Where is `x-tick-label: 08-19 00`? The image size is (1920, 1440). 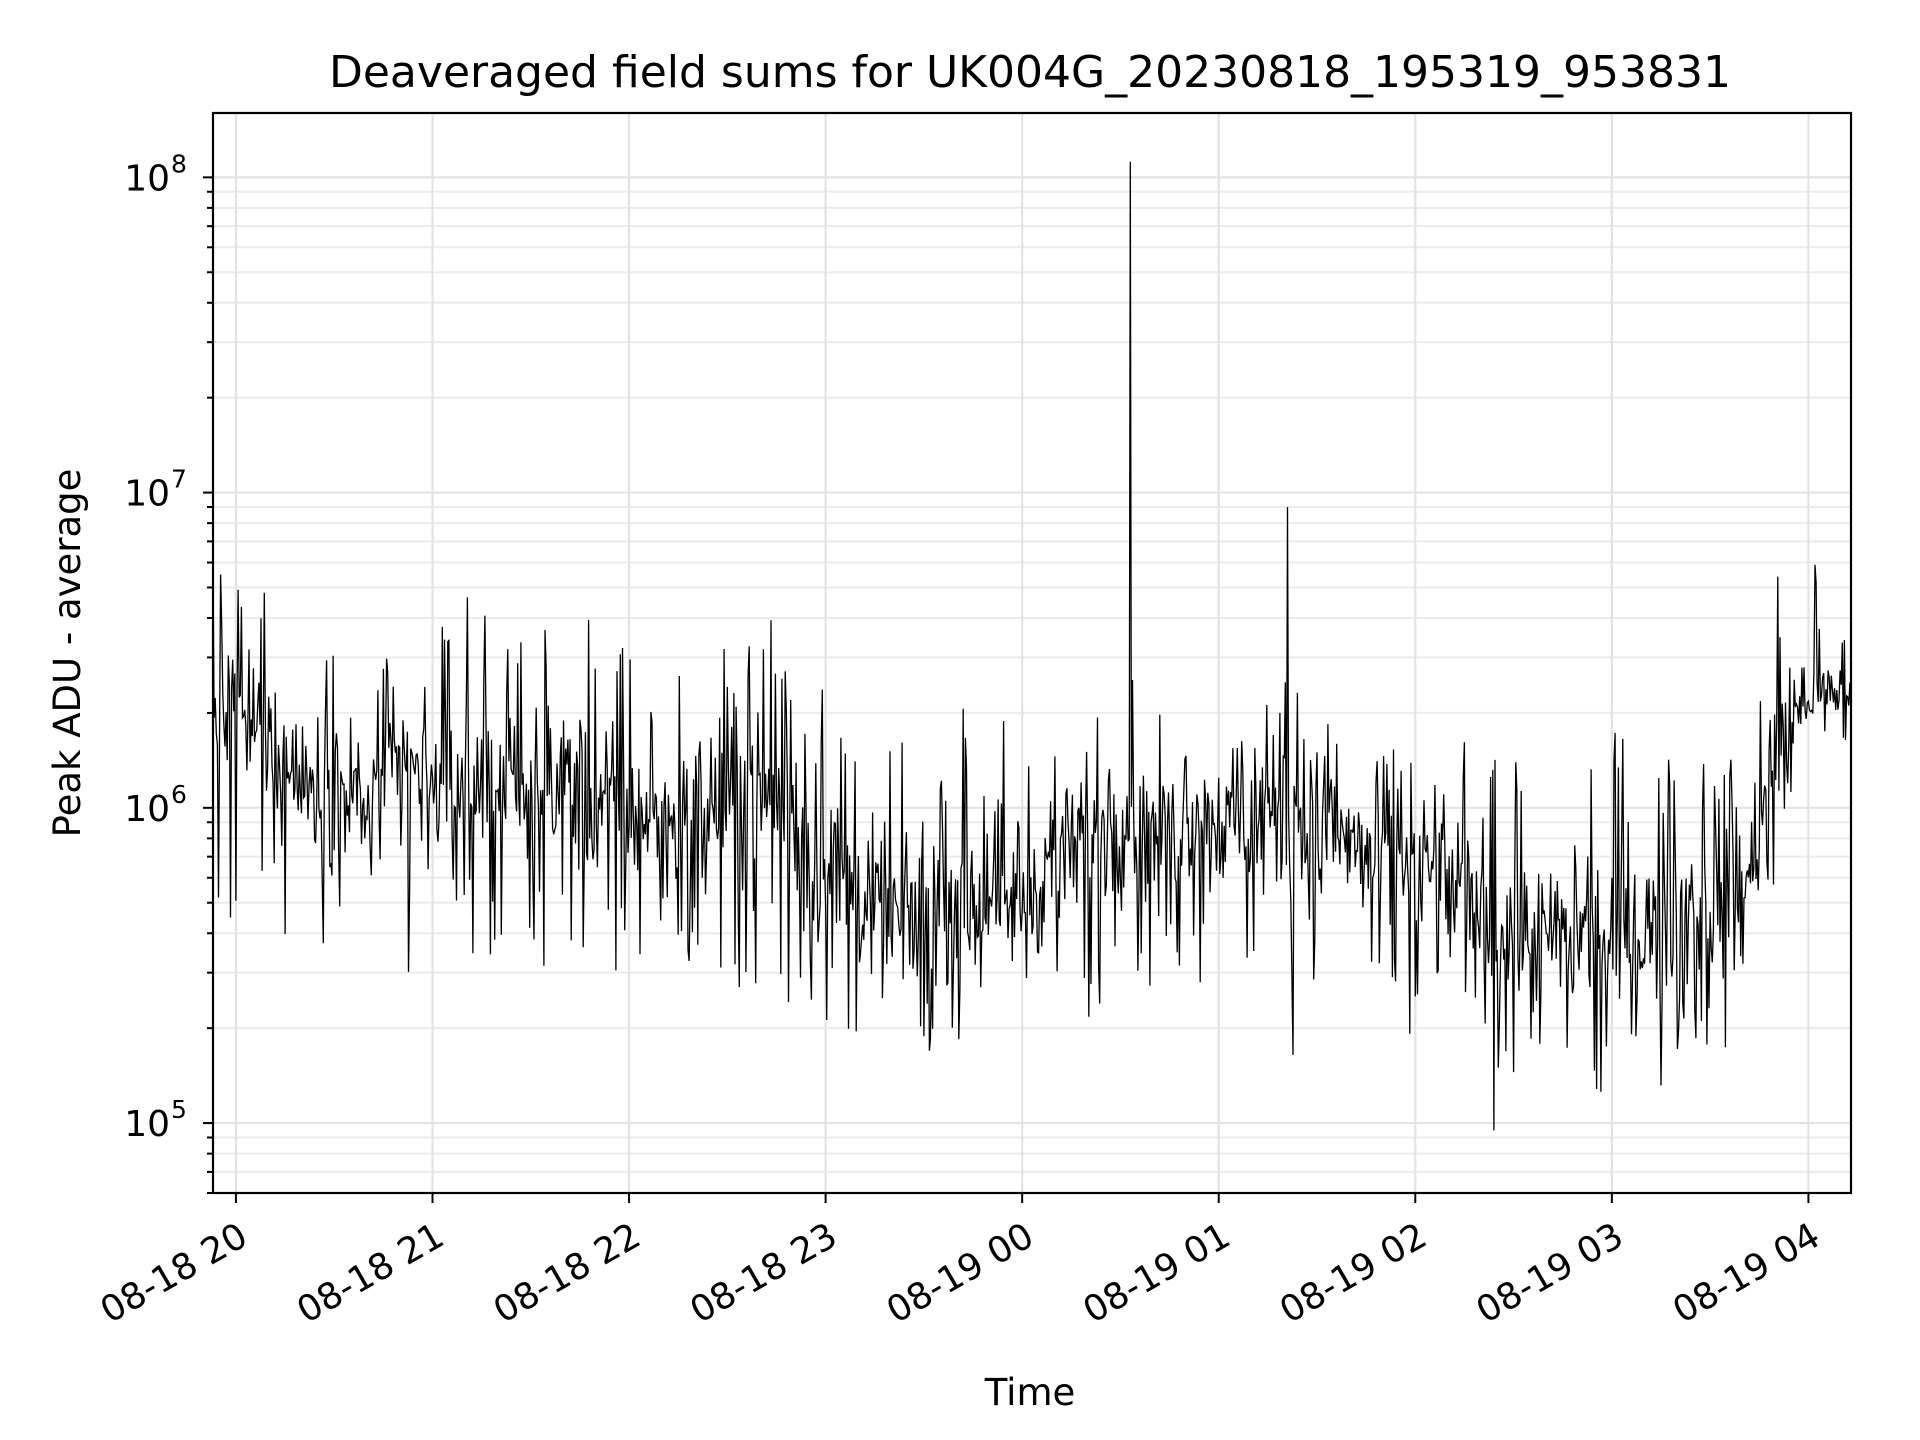
x-tick-label: 08-19 00 is located at coordinates (960, 1273).